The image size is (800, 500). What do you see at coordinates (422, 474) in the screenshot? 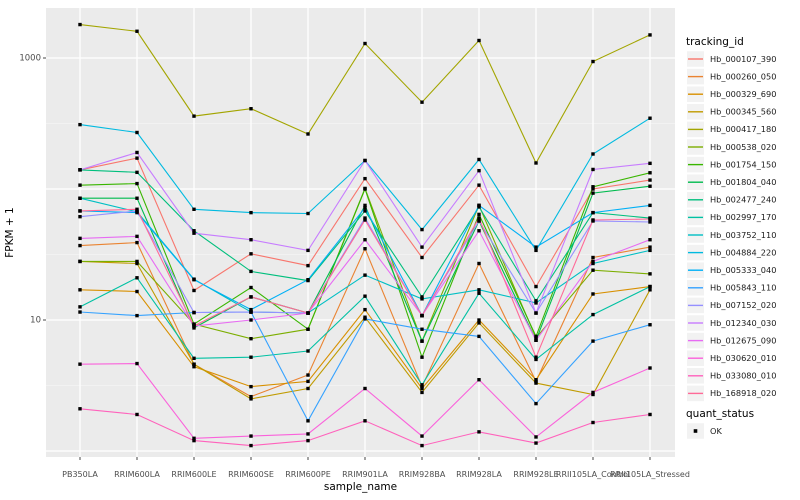
I see `x-tick-label: RRIM928BA` at bounding box center [422, 474].